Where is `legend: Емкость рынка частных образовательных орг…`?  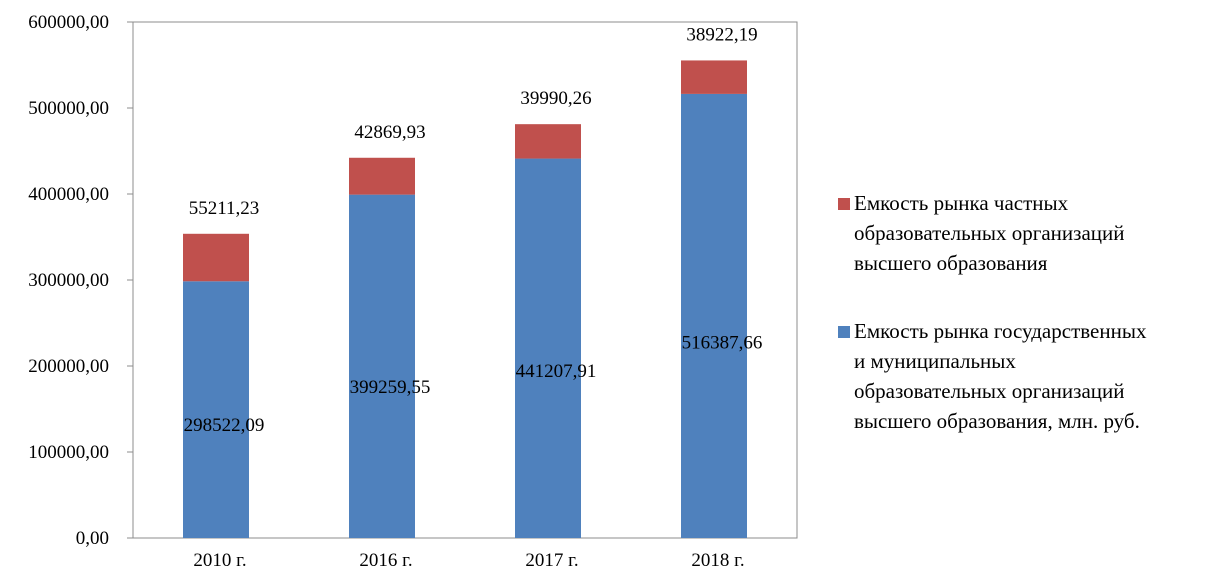 legend: Емкость рынка частных образовательных орг… is located at coordinates (992, 312).